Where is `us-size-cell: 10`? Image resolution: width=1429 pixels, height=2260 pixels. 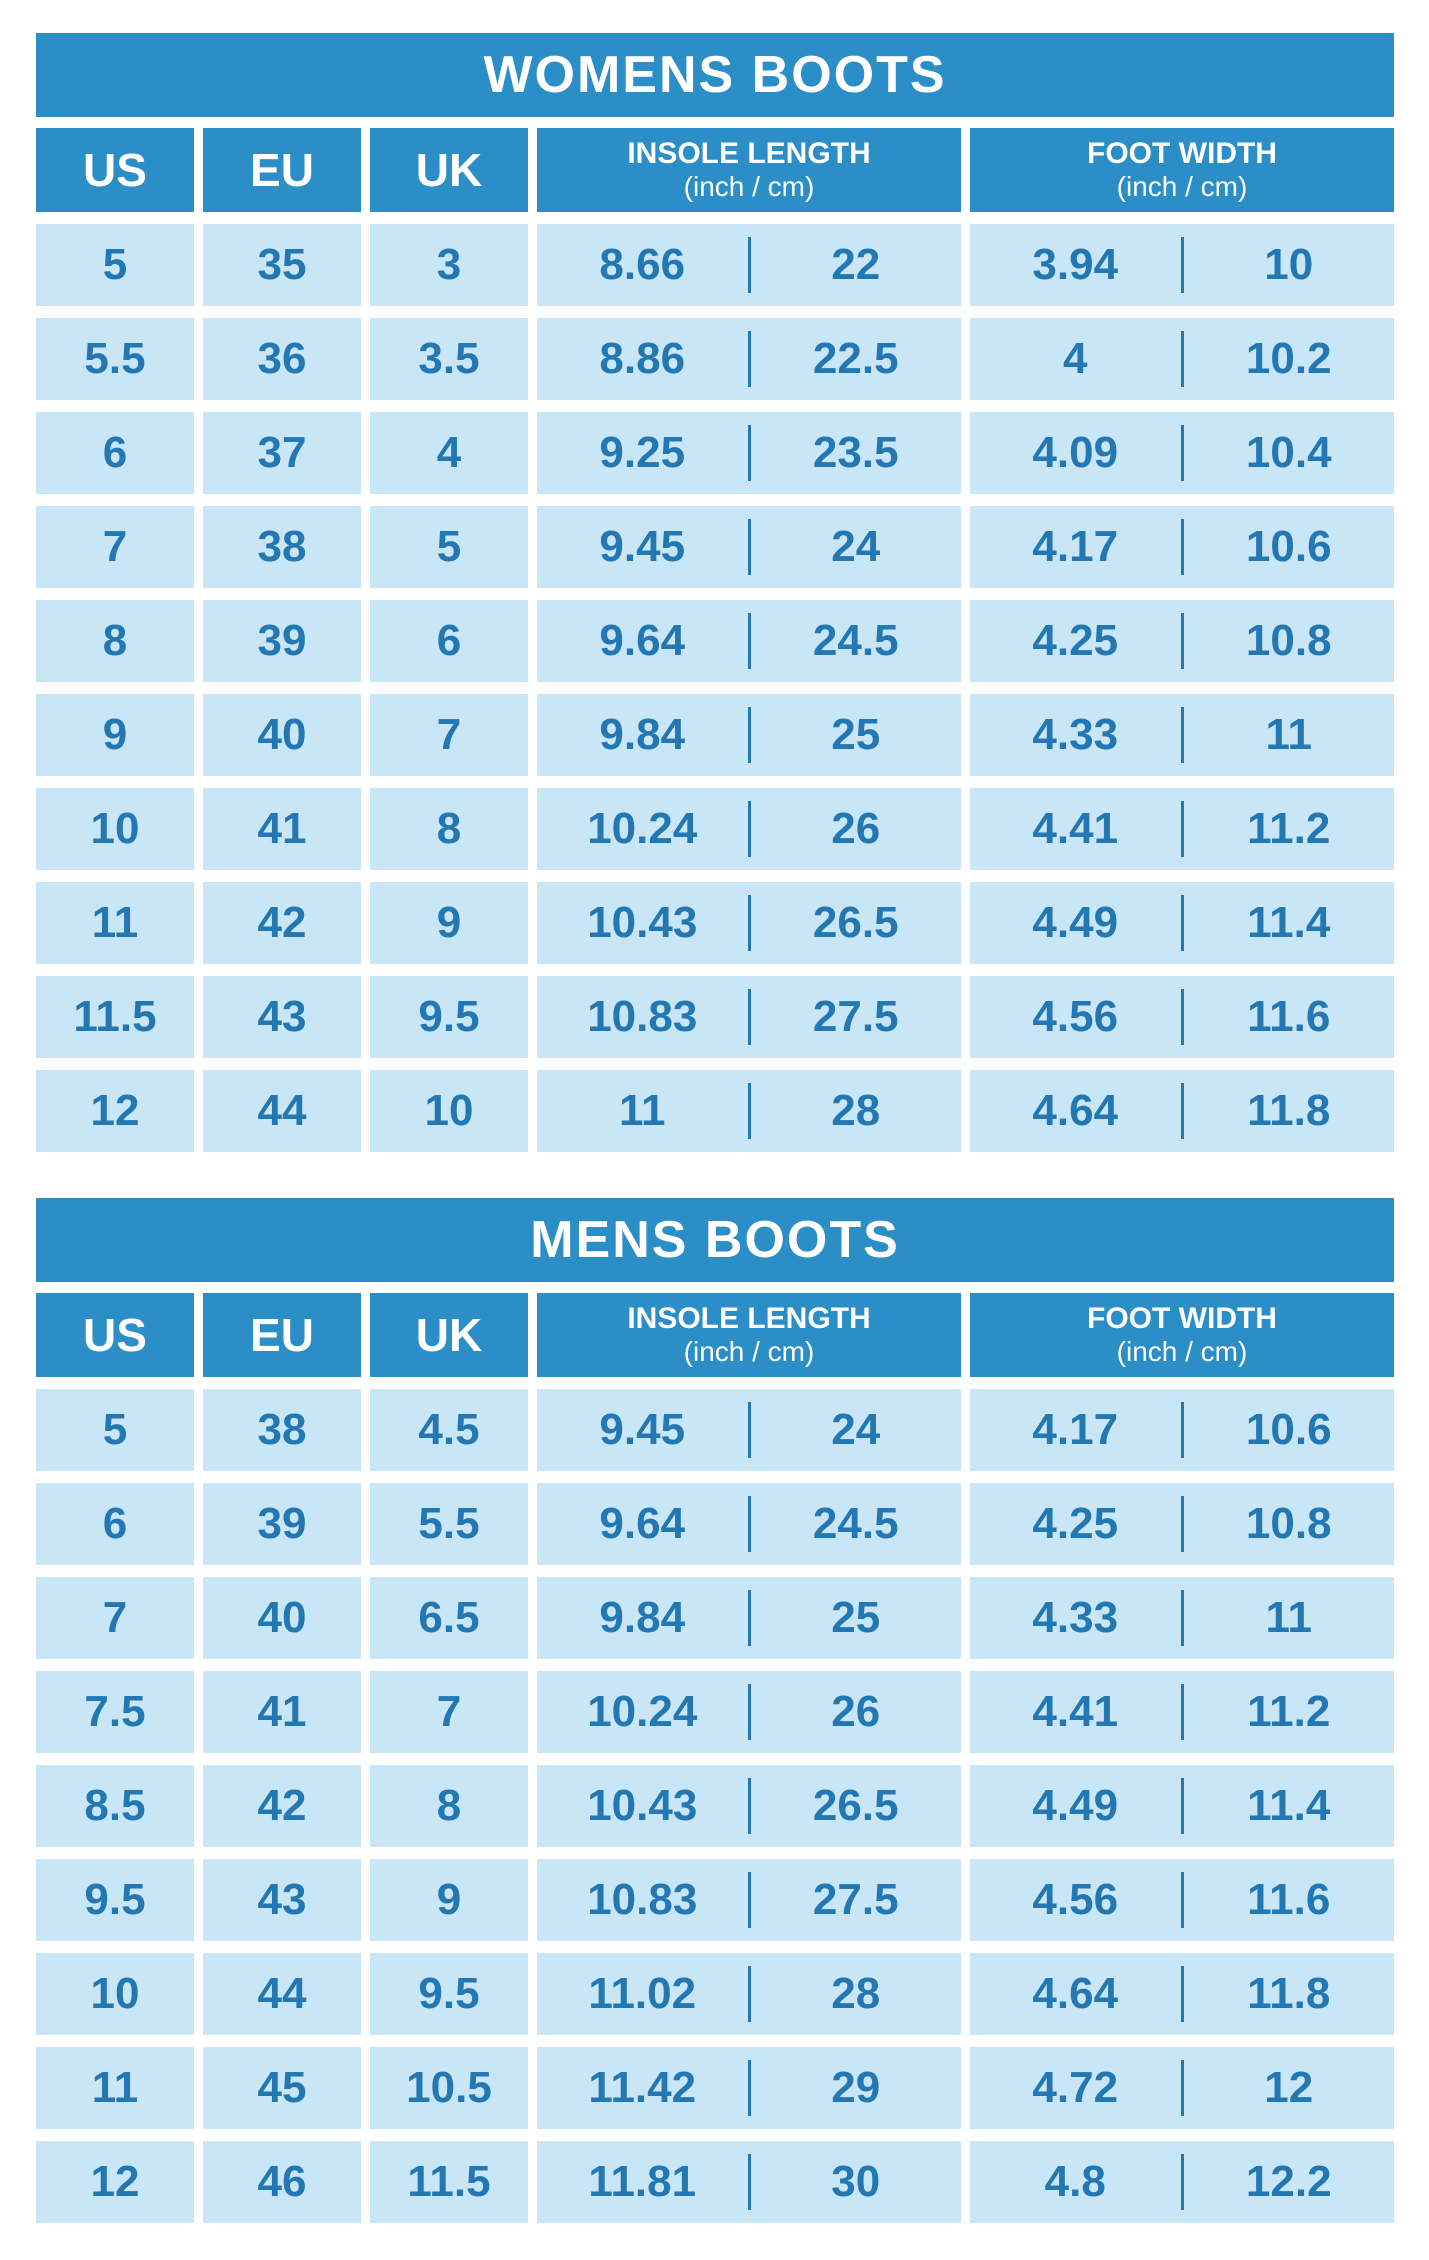
us-size-cell: 10 is located at coordinates (115, 1994).